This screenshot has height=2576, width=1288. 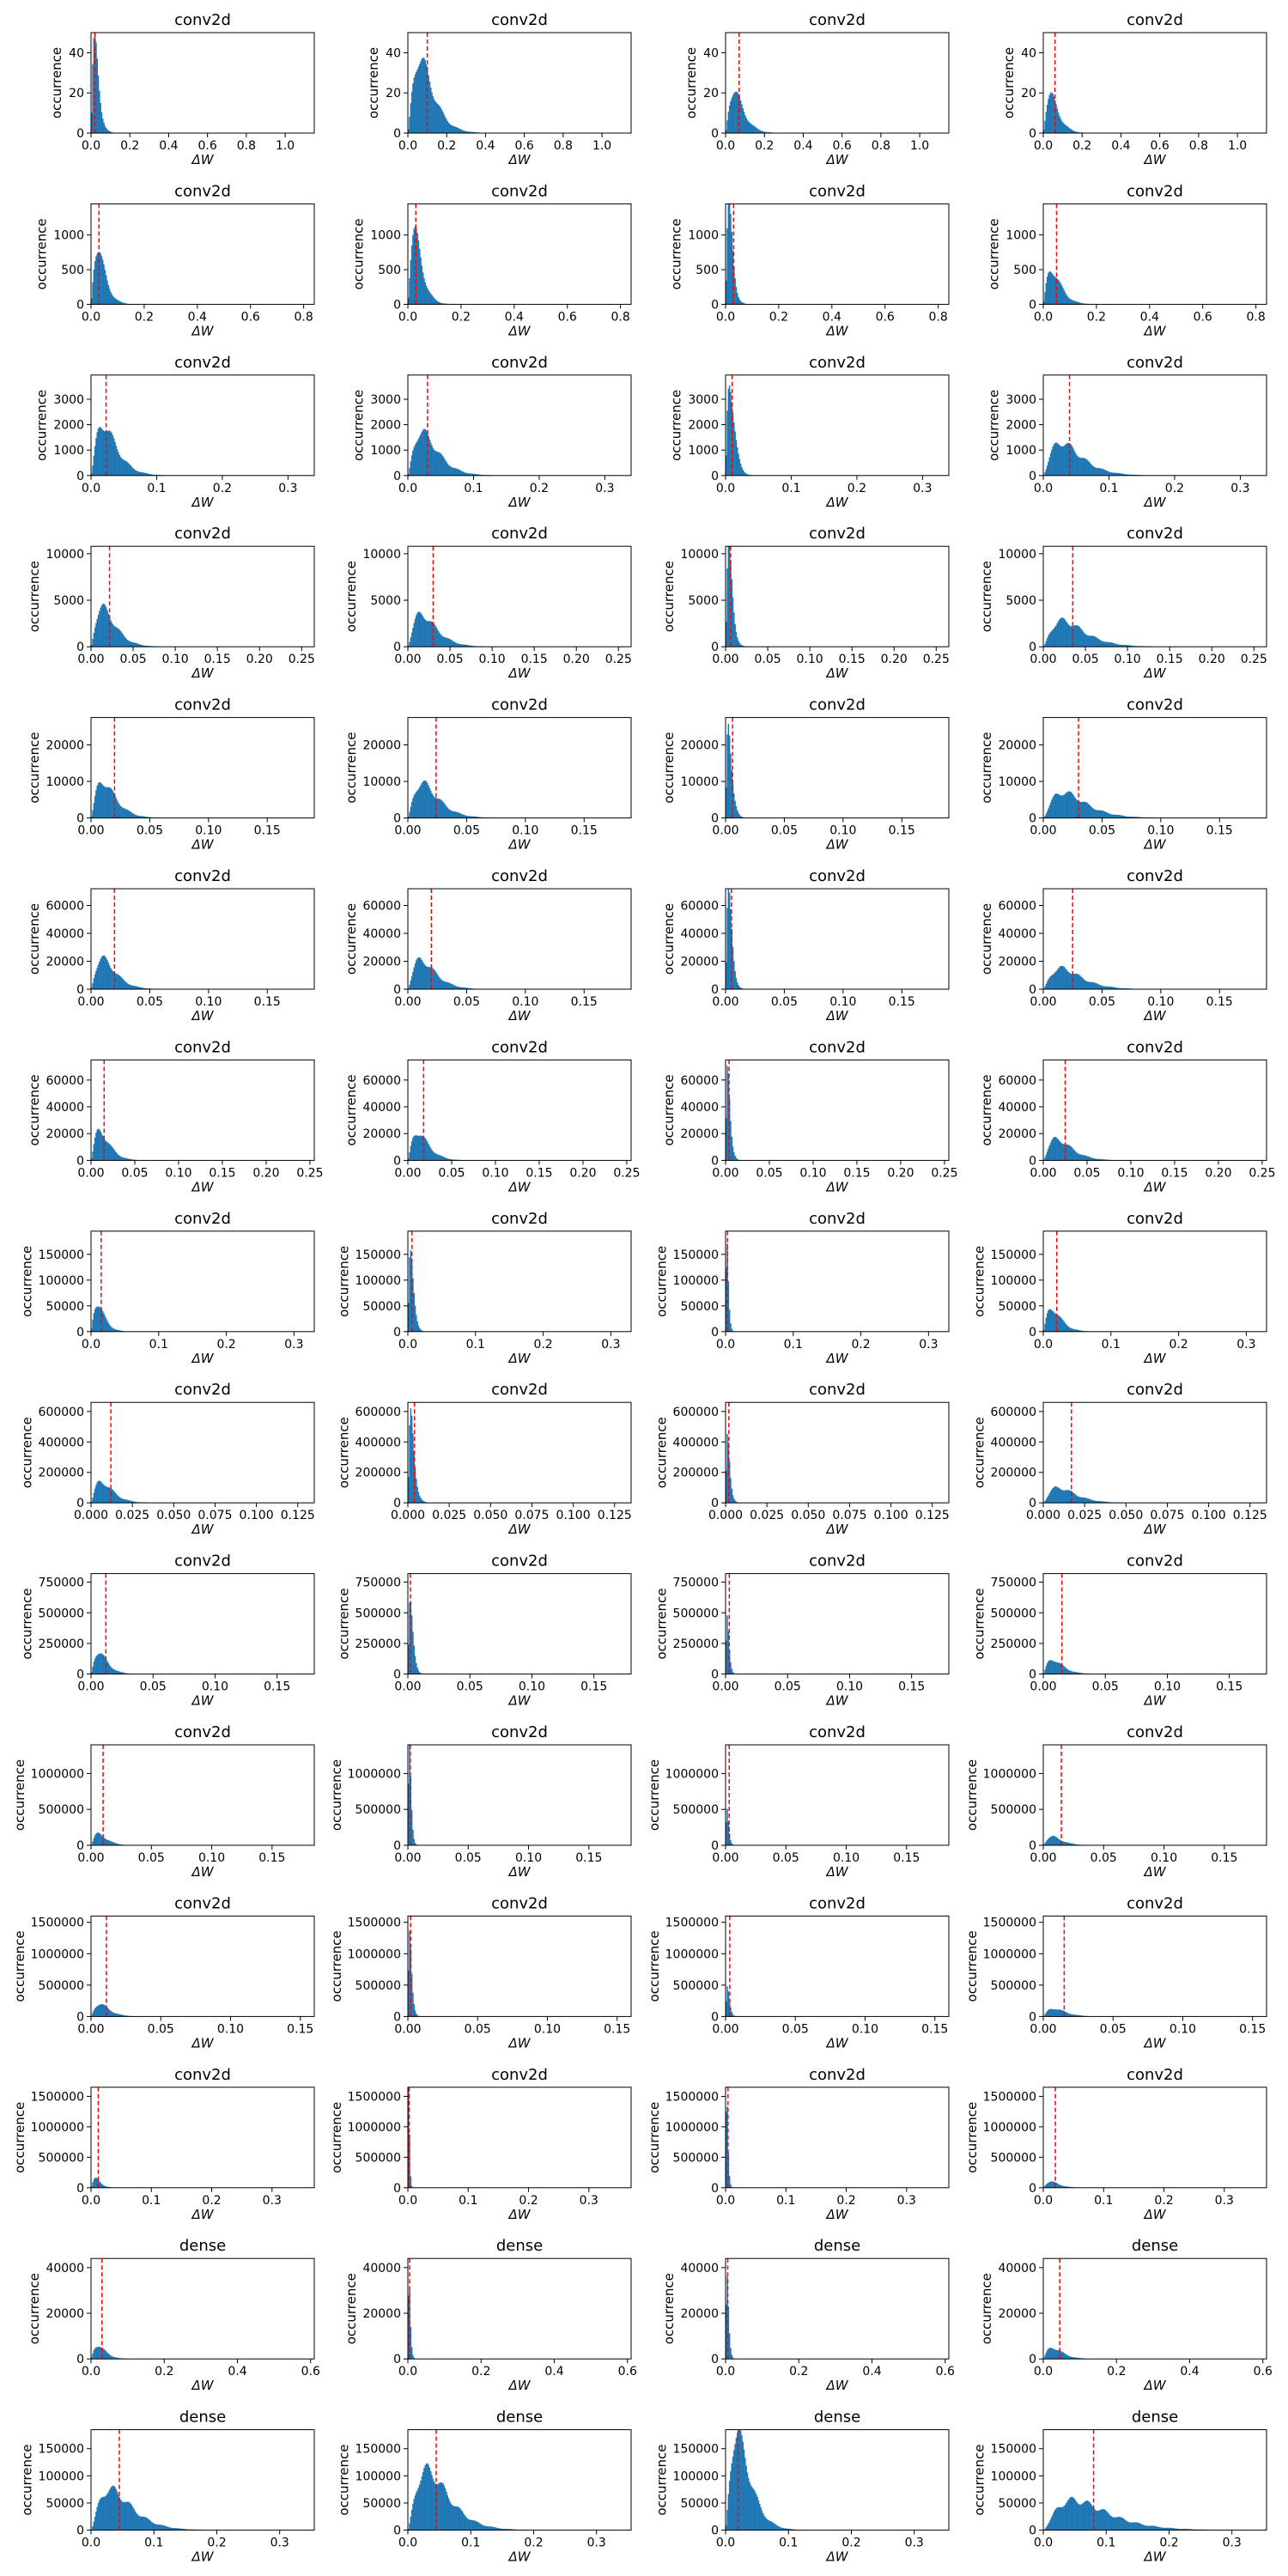 I want to click on y-tick-label: 600000, so click(x=61, y=1412).